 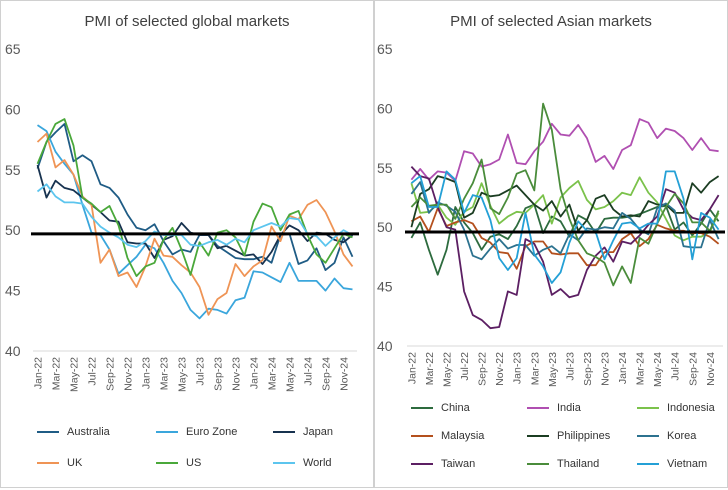 I want to click on series-line-world, so click(x=194, y=216).